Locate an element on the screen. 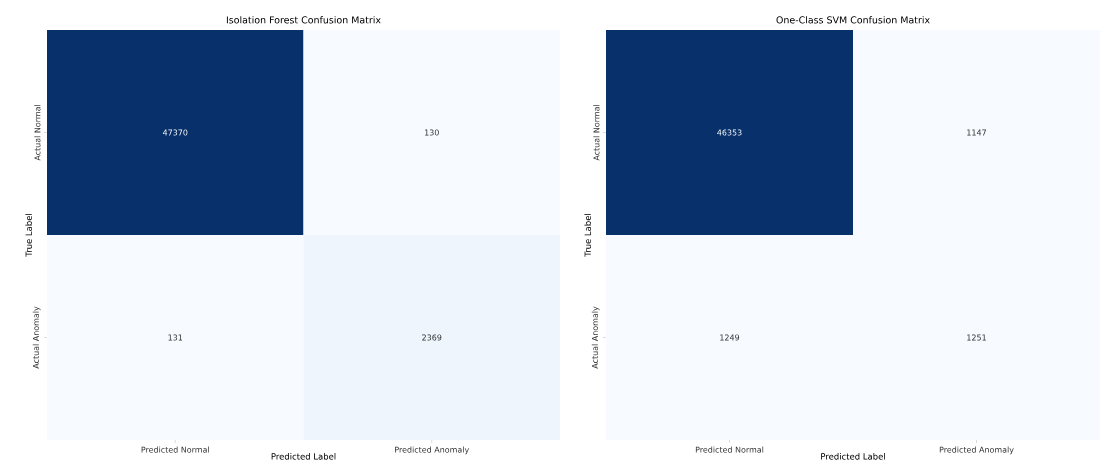  chart-title: One-Class SVM Confusion Matrix is located at coordinates (853, 20).